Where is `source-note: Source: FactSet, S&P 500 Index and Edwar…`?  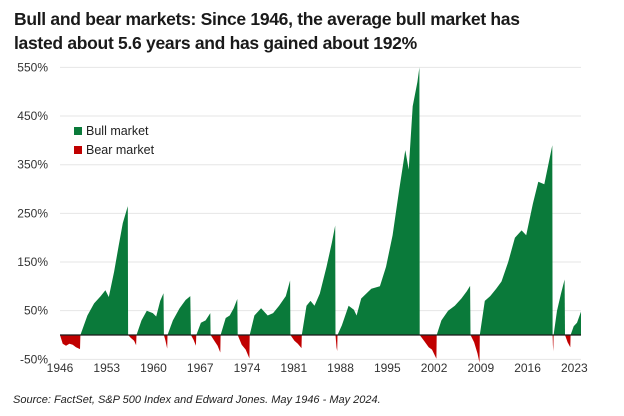 source-note: Source: FactSet, S&P 500 Index and Edwar… is located at coordinates (197, 400).